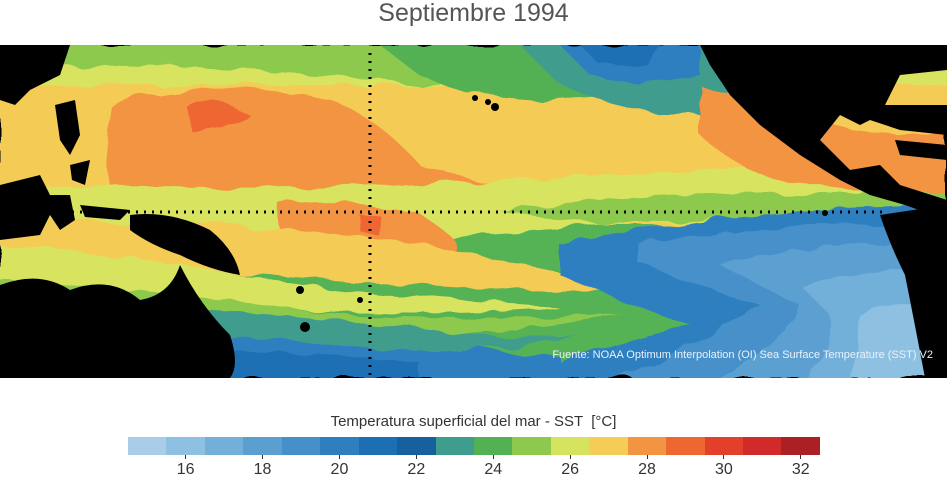  What do you see at coordinates (570, 469) in the screenshot?
I see `colorbar-tick-label: 26` at bounding box center [570, 469].